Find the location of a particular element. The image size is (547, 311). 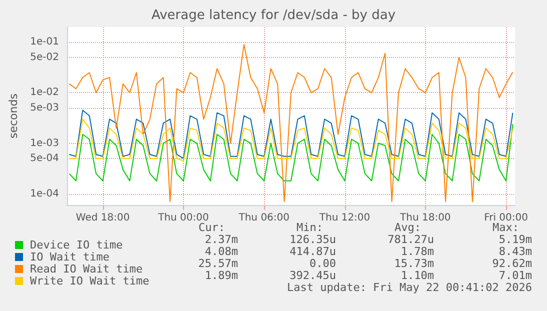

text: 2.37m is located at coordinates (221, 239).